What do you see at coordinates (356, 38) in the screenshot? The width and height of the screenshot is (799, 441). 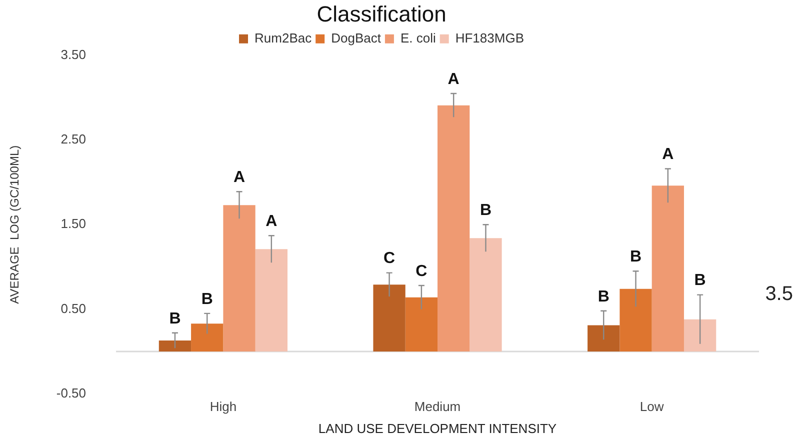 I see `legend-label: DogBact` at bounding box center [356, 38].